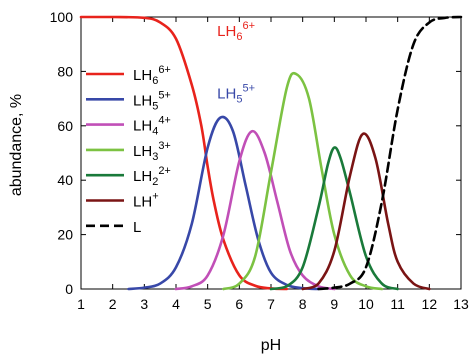 Image resolution: width=470 pixels, height=354 pixels. I want to click on y-tick-label: 60, so click(65, 126).